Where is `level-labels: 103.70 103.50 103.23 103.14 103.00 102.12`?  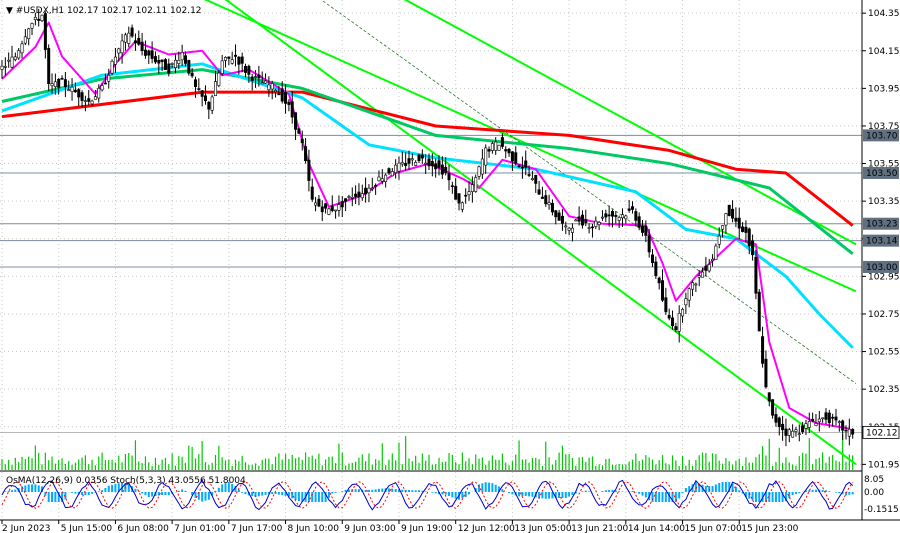
level-labels: 103.70 103.50 103.23 103.14 103.00 102.12 is located at coordinates (881, 284).